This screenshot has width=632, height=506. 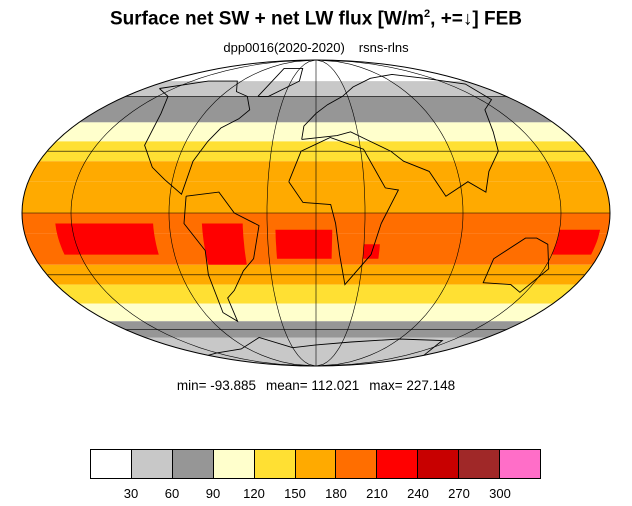 I want to click on map-subtitle: dpp0016(2020-2020) rsns-rlns, so click(x=316, y=47).